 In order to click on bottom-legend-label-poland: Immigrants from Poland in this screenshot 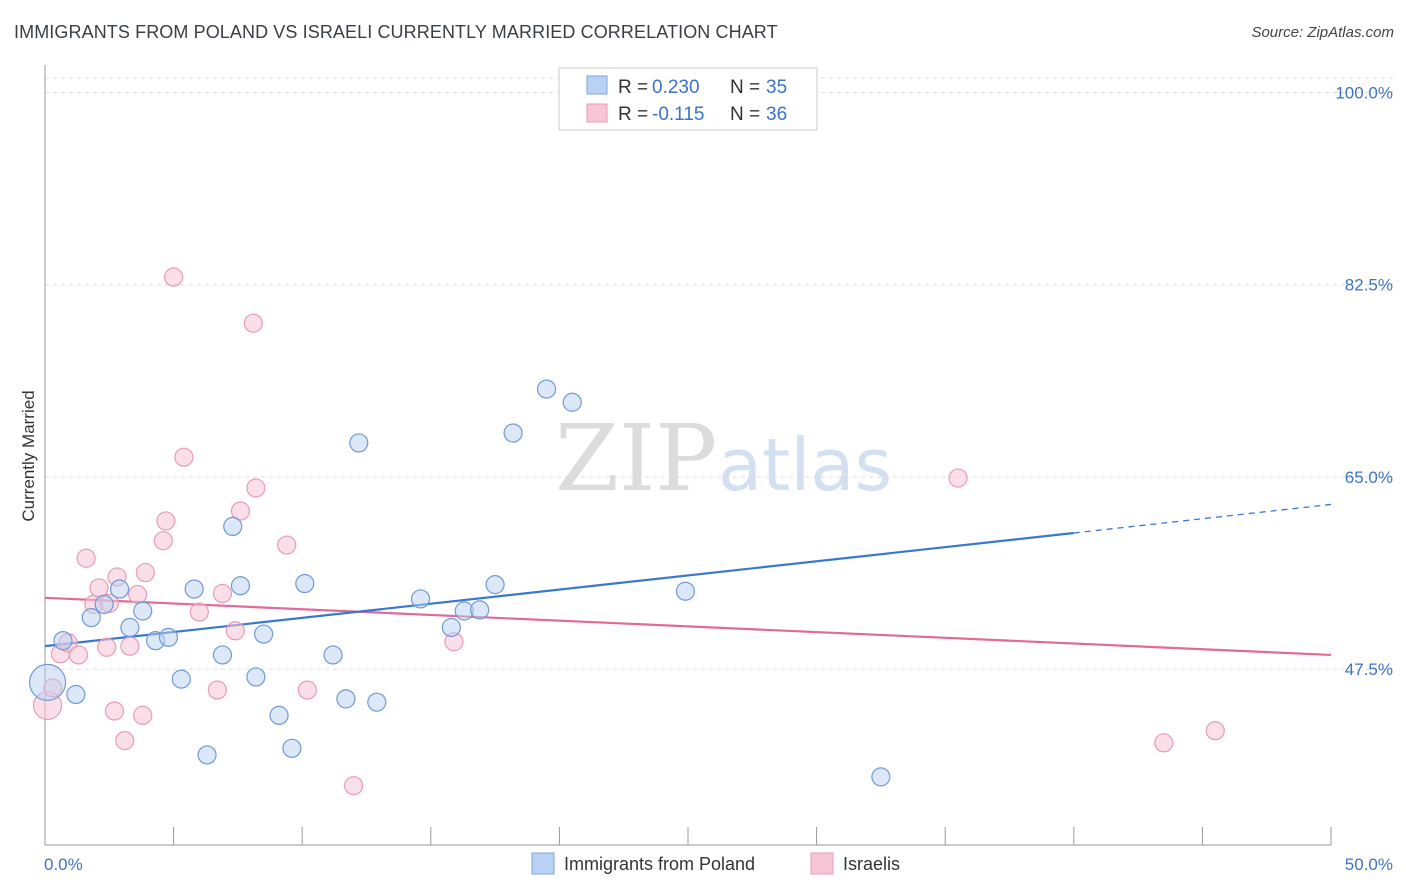, I will do `click(659, 864)`.